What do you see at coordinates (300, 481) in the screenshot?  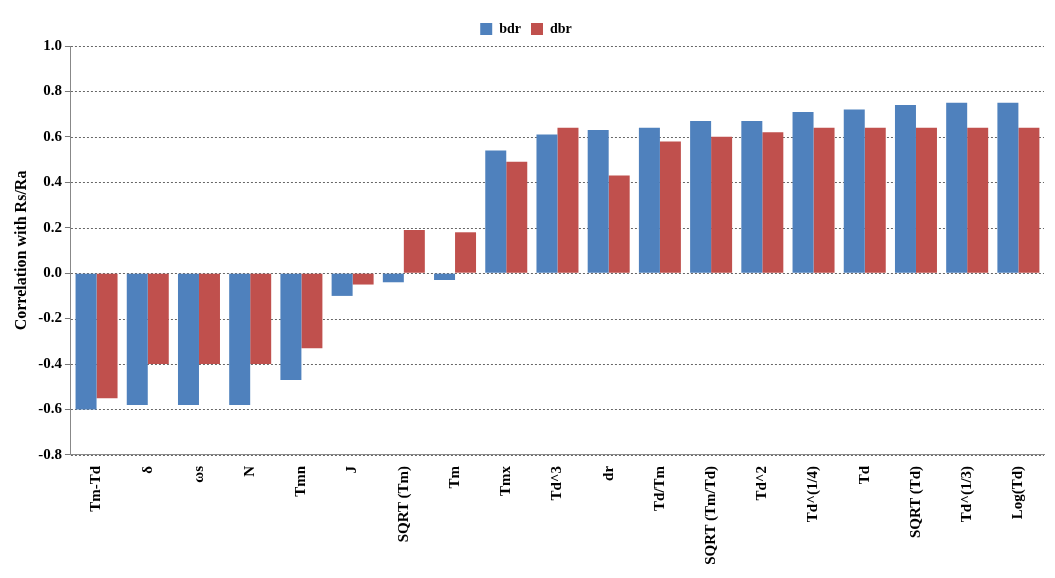 I see `x-tick-label: Tmn` at bounding box center [300, 481].